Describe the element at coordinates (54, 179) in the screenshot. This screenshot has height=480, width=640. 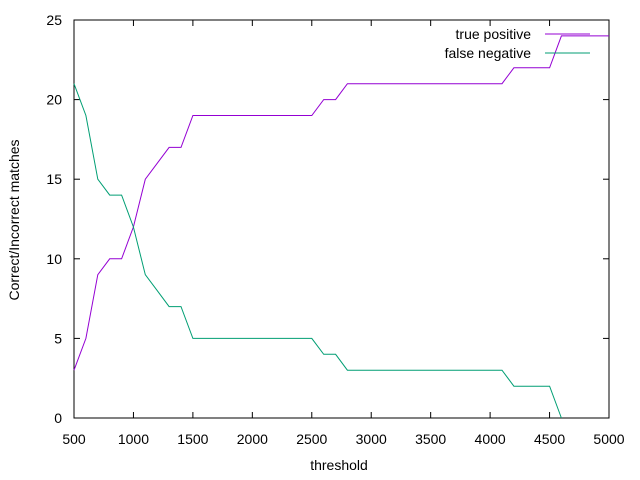
I see `y-tick-label: 15` at that location.